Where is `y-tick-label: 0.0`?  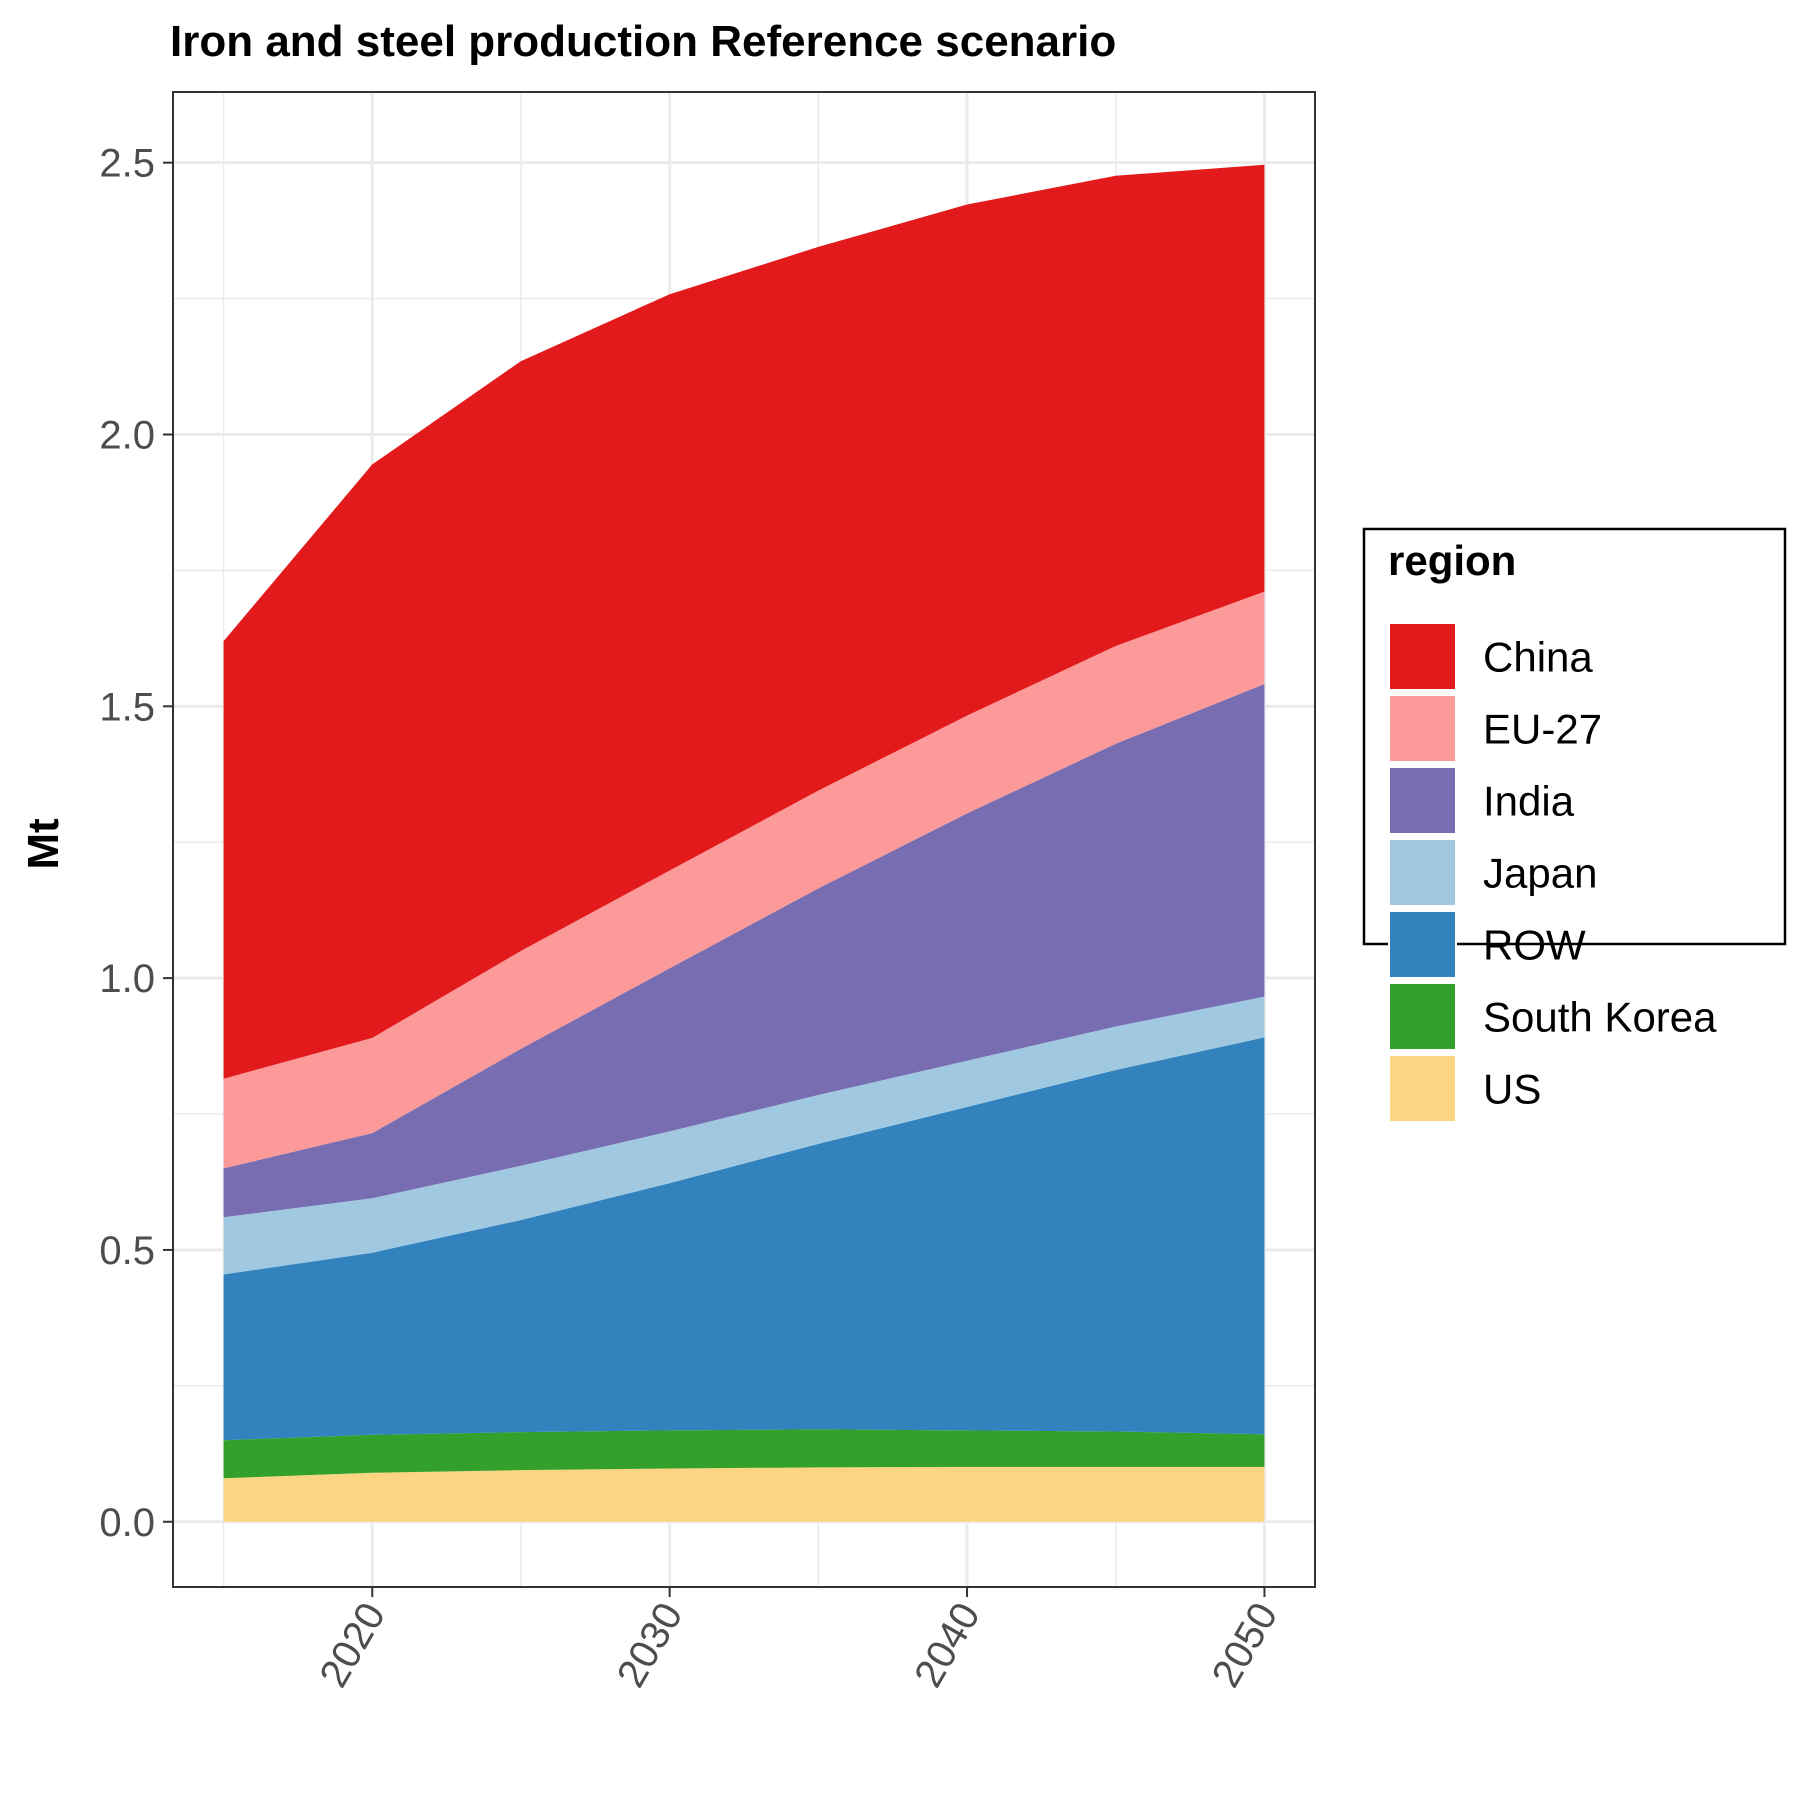
y-tick-label: 0.0 is located at coordinates (127, 1523).